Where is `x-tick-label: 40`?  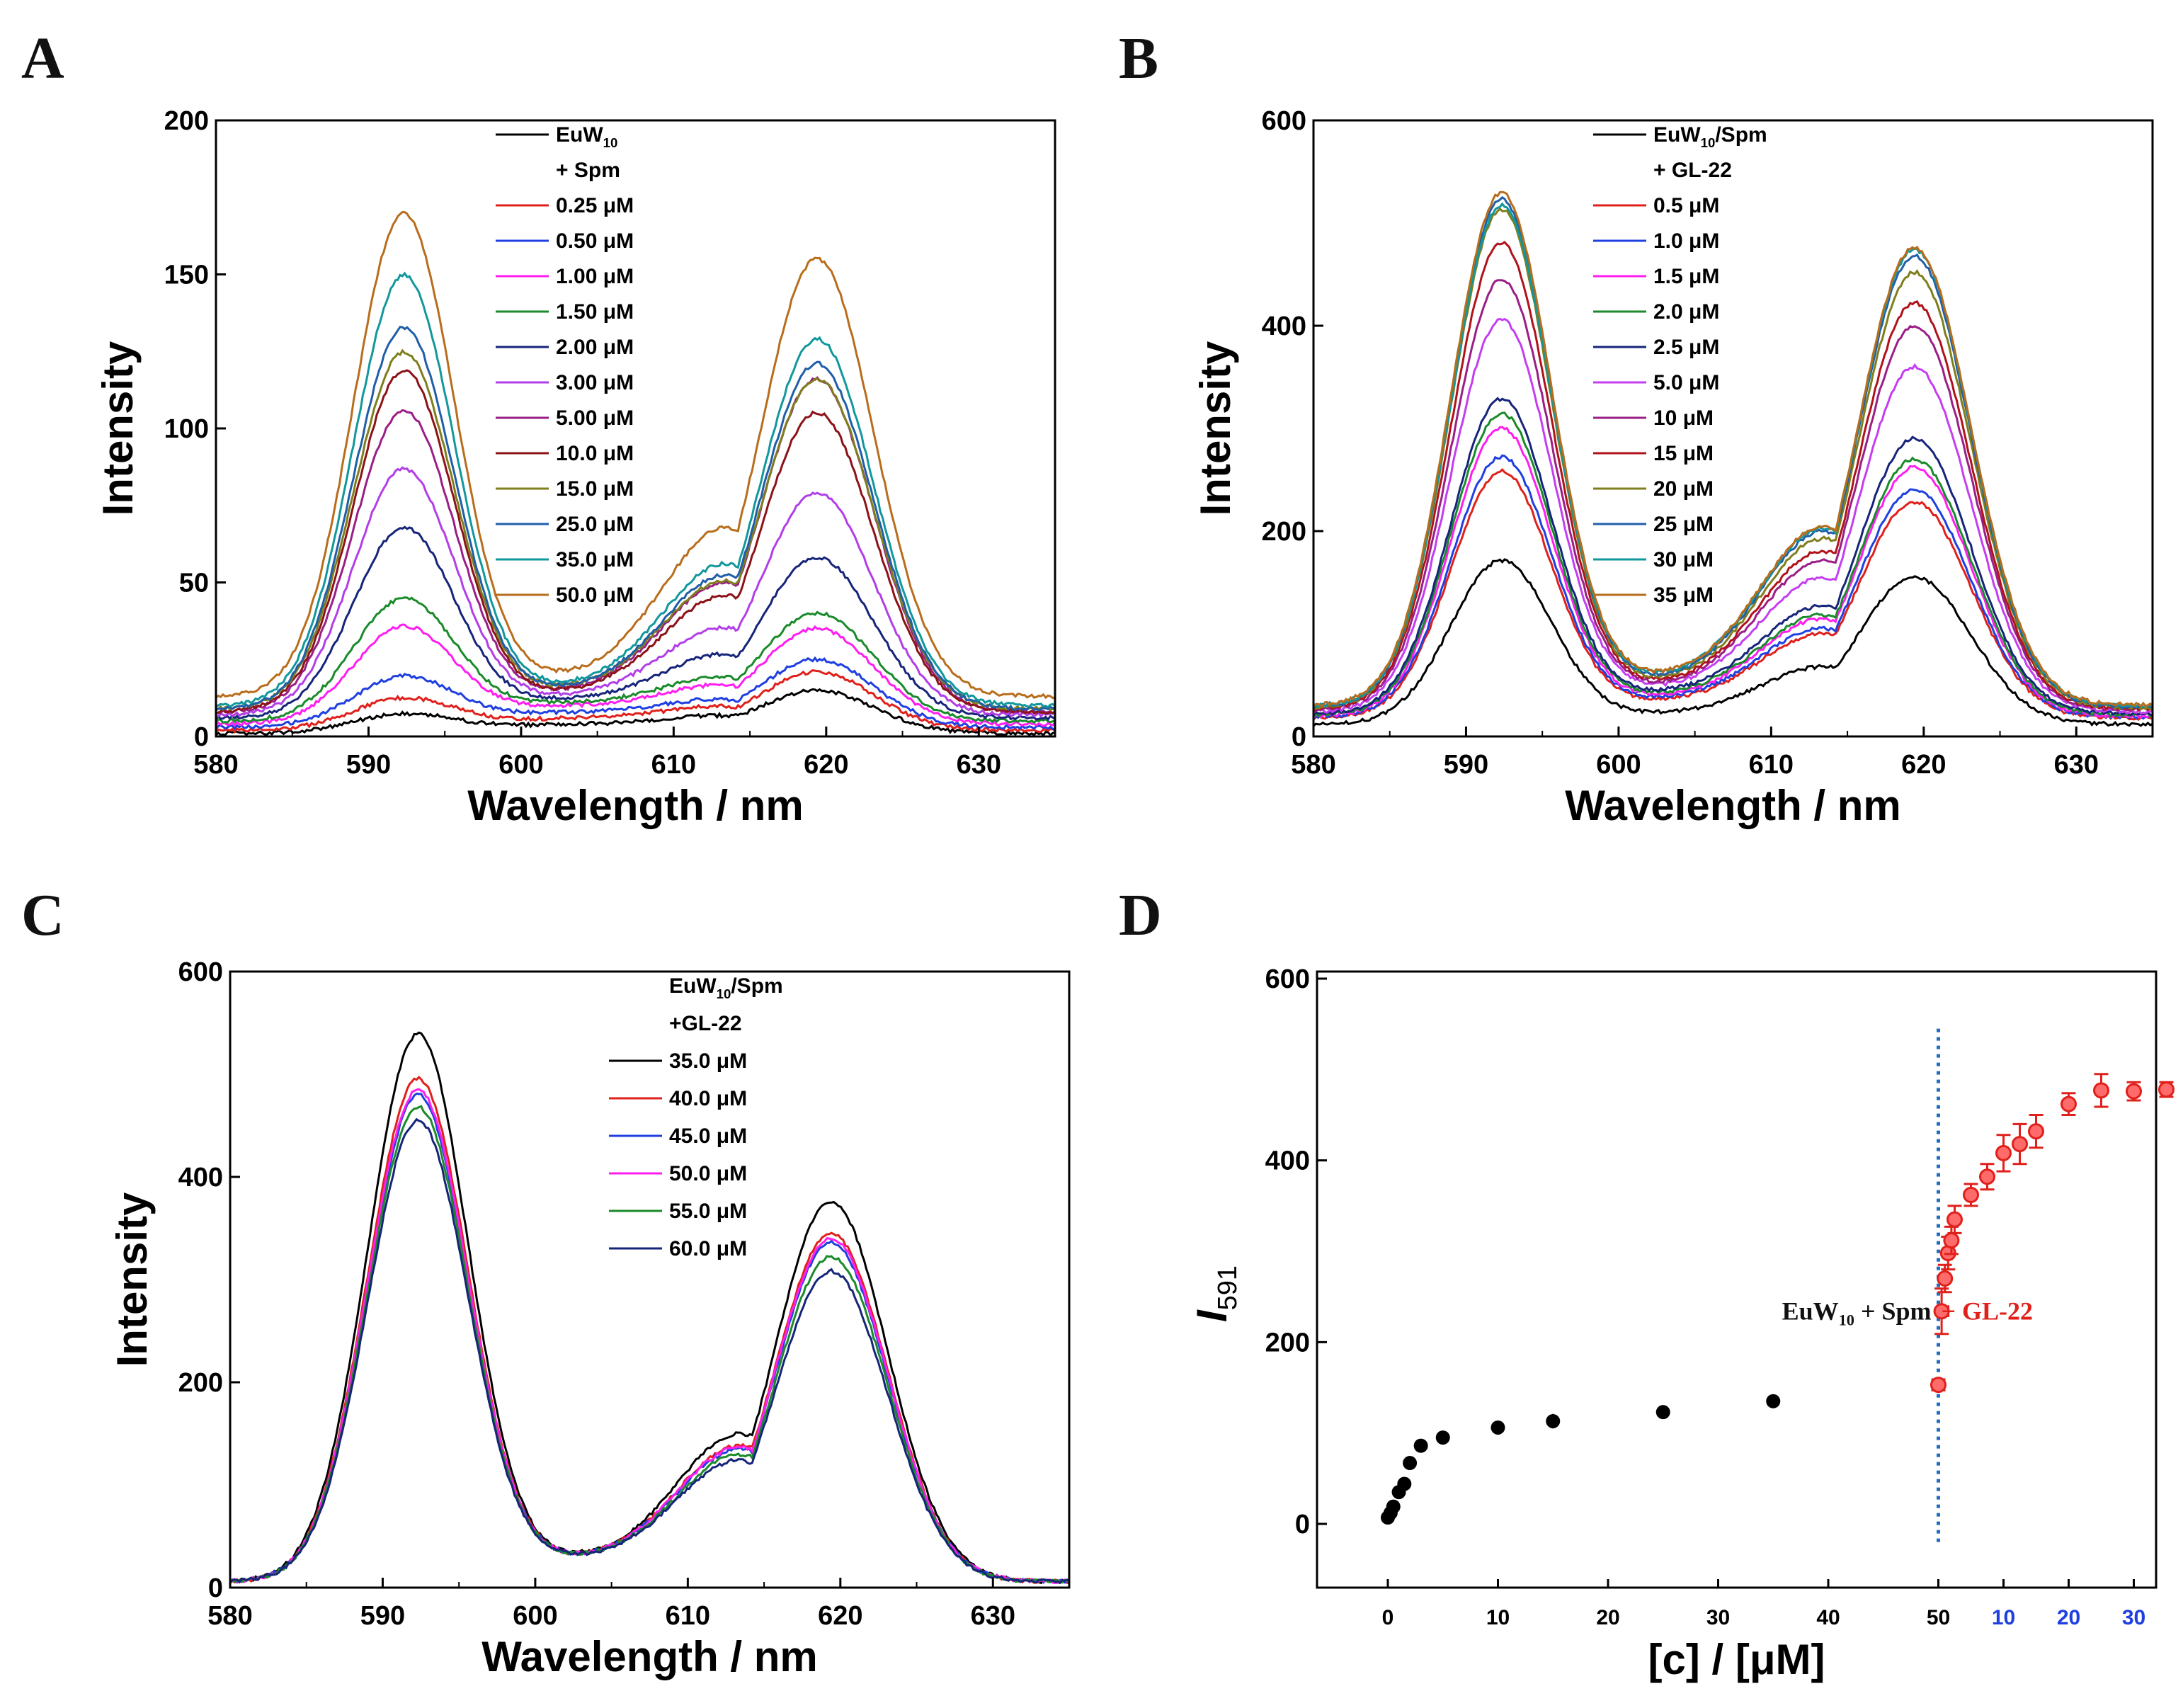 x-tick-label: 40 is located at coordinates (1828, 1617).